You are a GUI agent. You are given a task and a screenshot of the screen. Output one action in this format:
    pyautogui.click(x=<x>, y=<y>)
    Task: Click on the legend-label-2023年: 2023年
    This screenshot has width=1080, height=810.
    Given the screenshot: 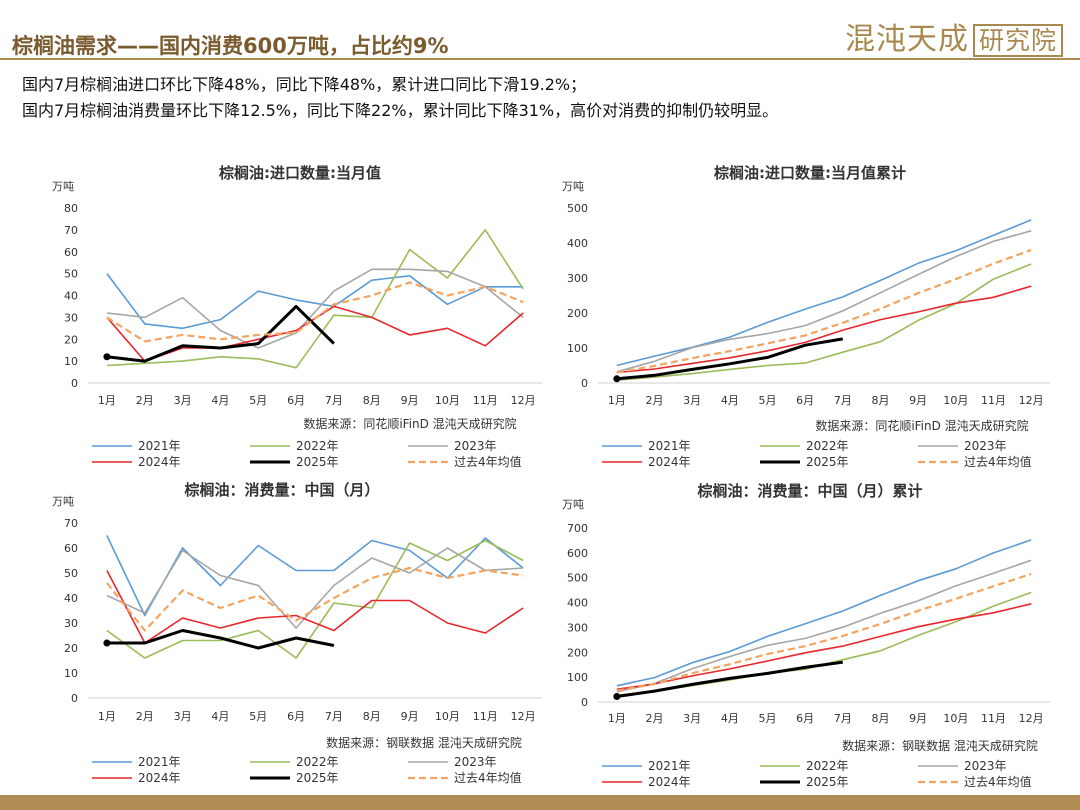 What is the action you would take?
    pyautogui.click(x=985, y=766)
    